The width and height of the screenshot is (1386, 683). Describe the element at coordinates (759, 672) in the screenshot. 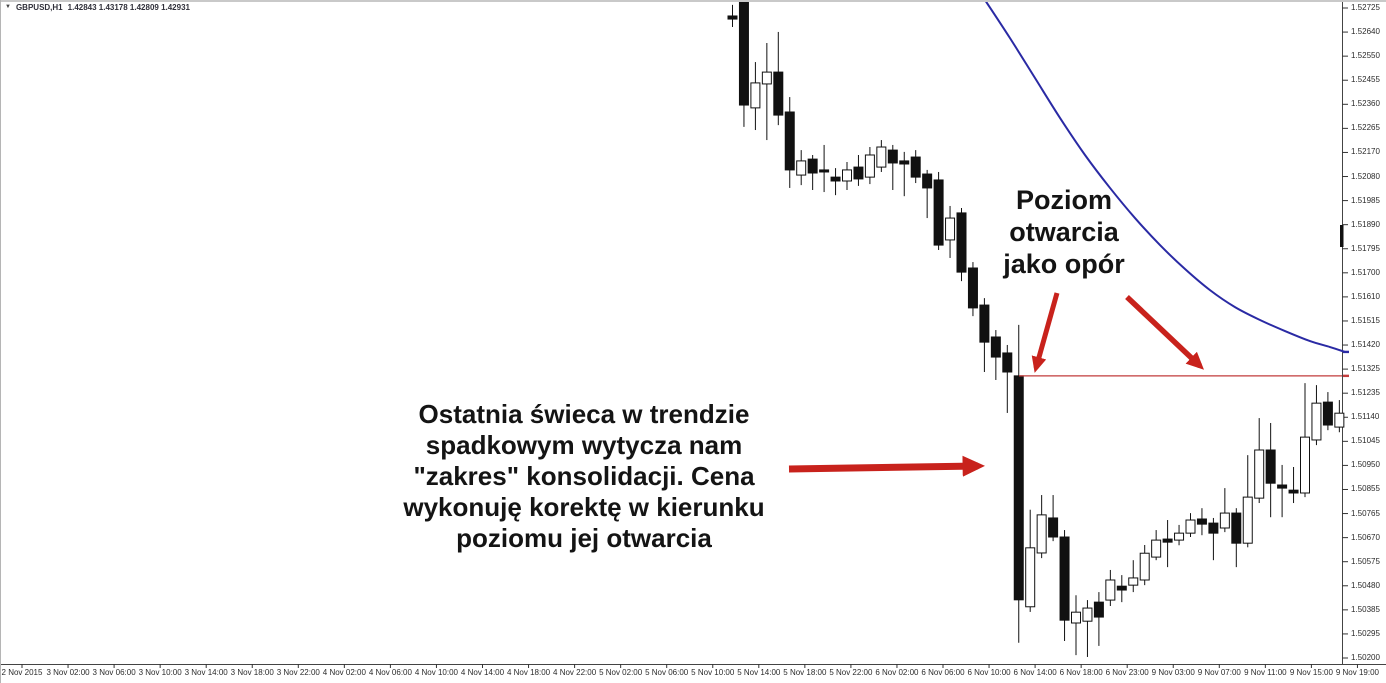

I see `time-label: 5 Nov 14:00` at that location.